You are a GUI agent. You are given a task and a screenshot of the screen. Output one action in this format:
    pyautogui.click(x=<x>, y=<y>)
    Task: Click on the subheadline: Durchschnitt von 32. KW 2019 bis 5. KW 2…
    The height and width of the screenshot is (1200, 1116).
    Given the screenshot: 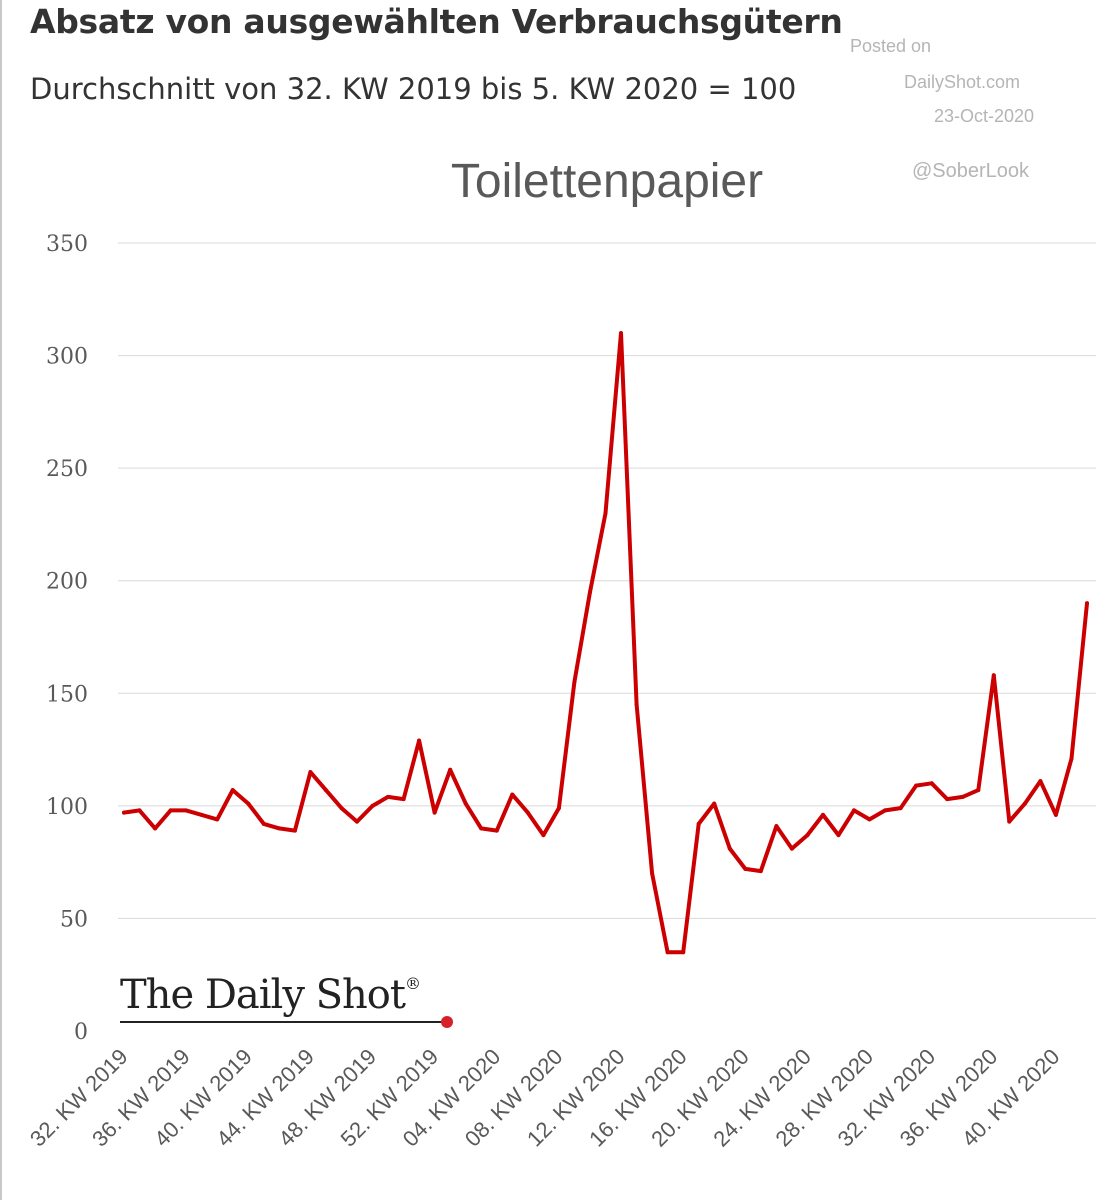 What is the action you would take?
    pyautogui.click(x=413, y=89)
    